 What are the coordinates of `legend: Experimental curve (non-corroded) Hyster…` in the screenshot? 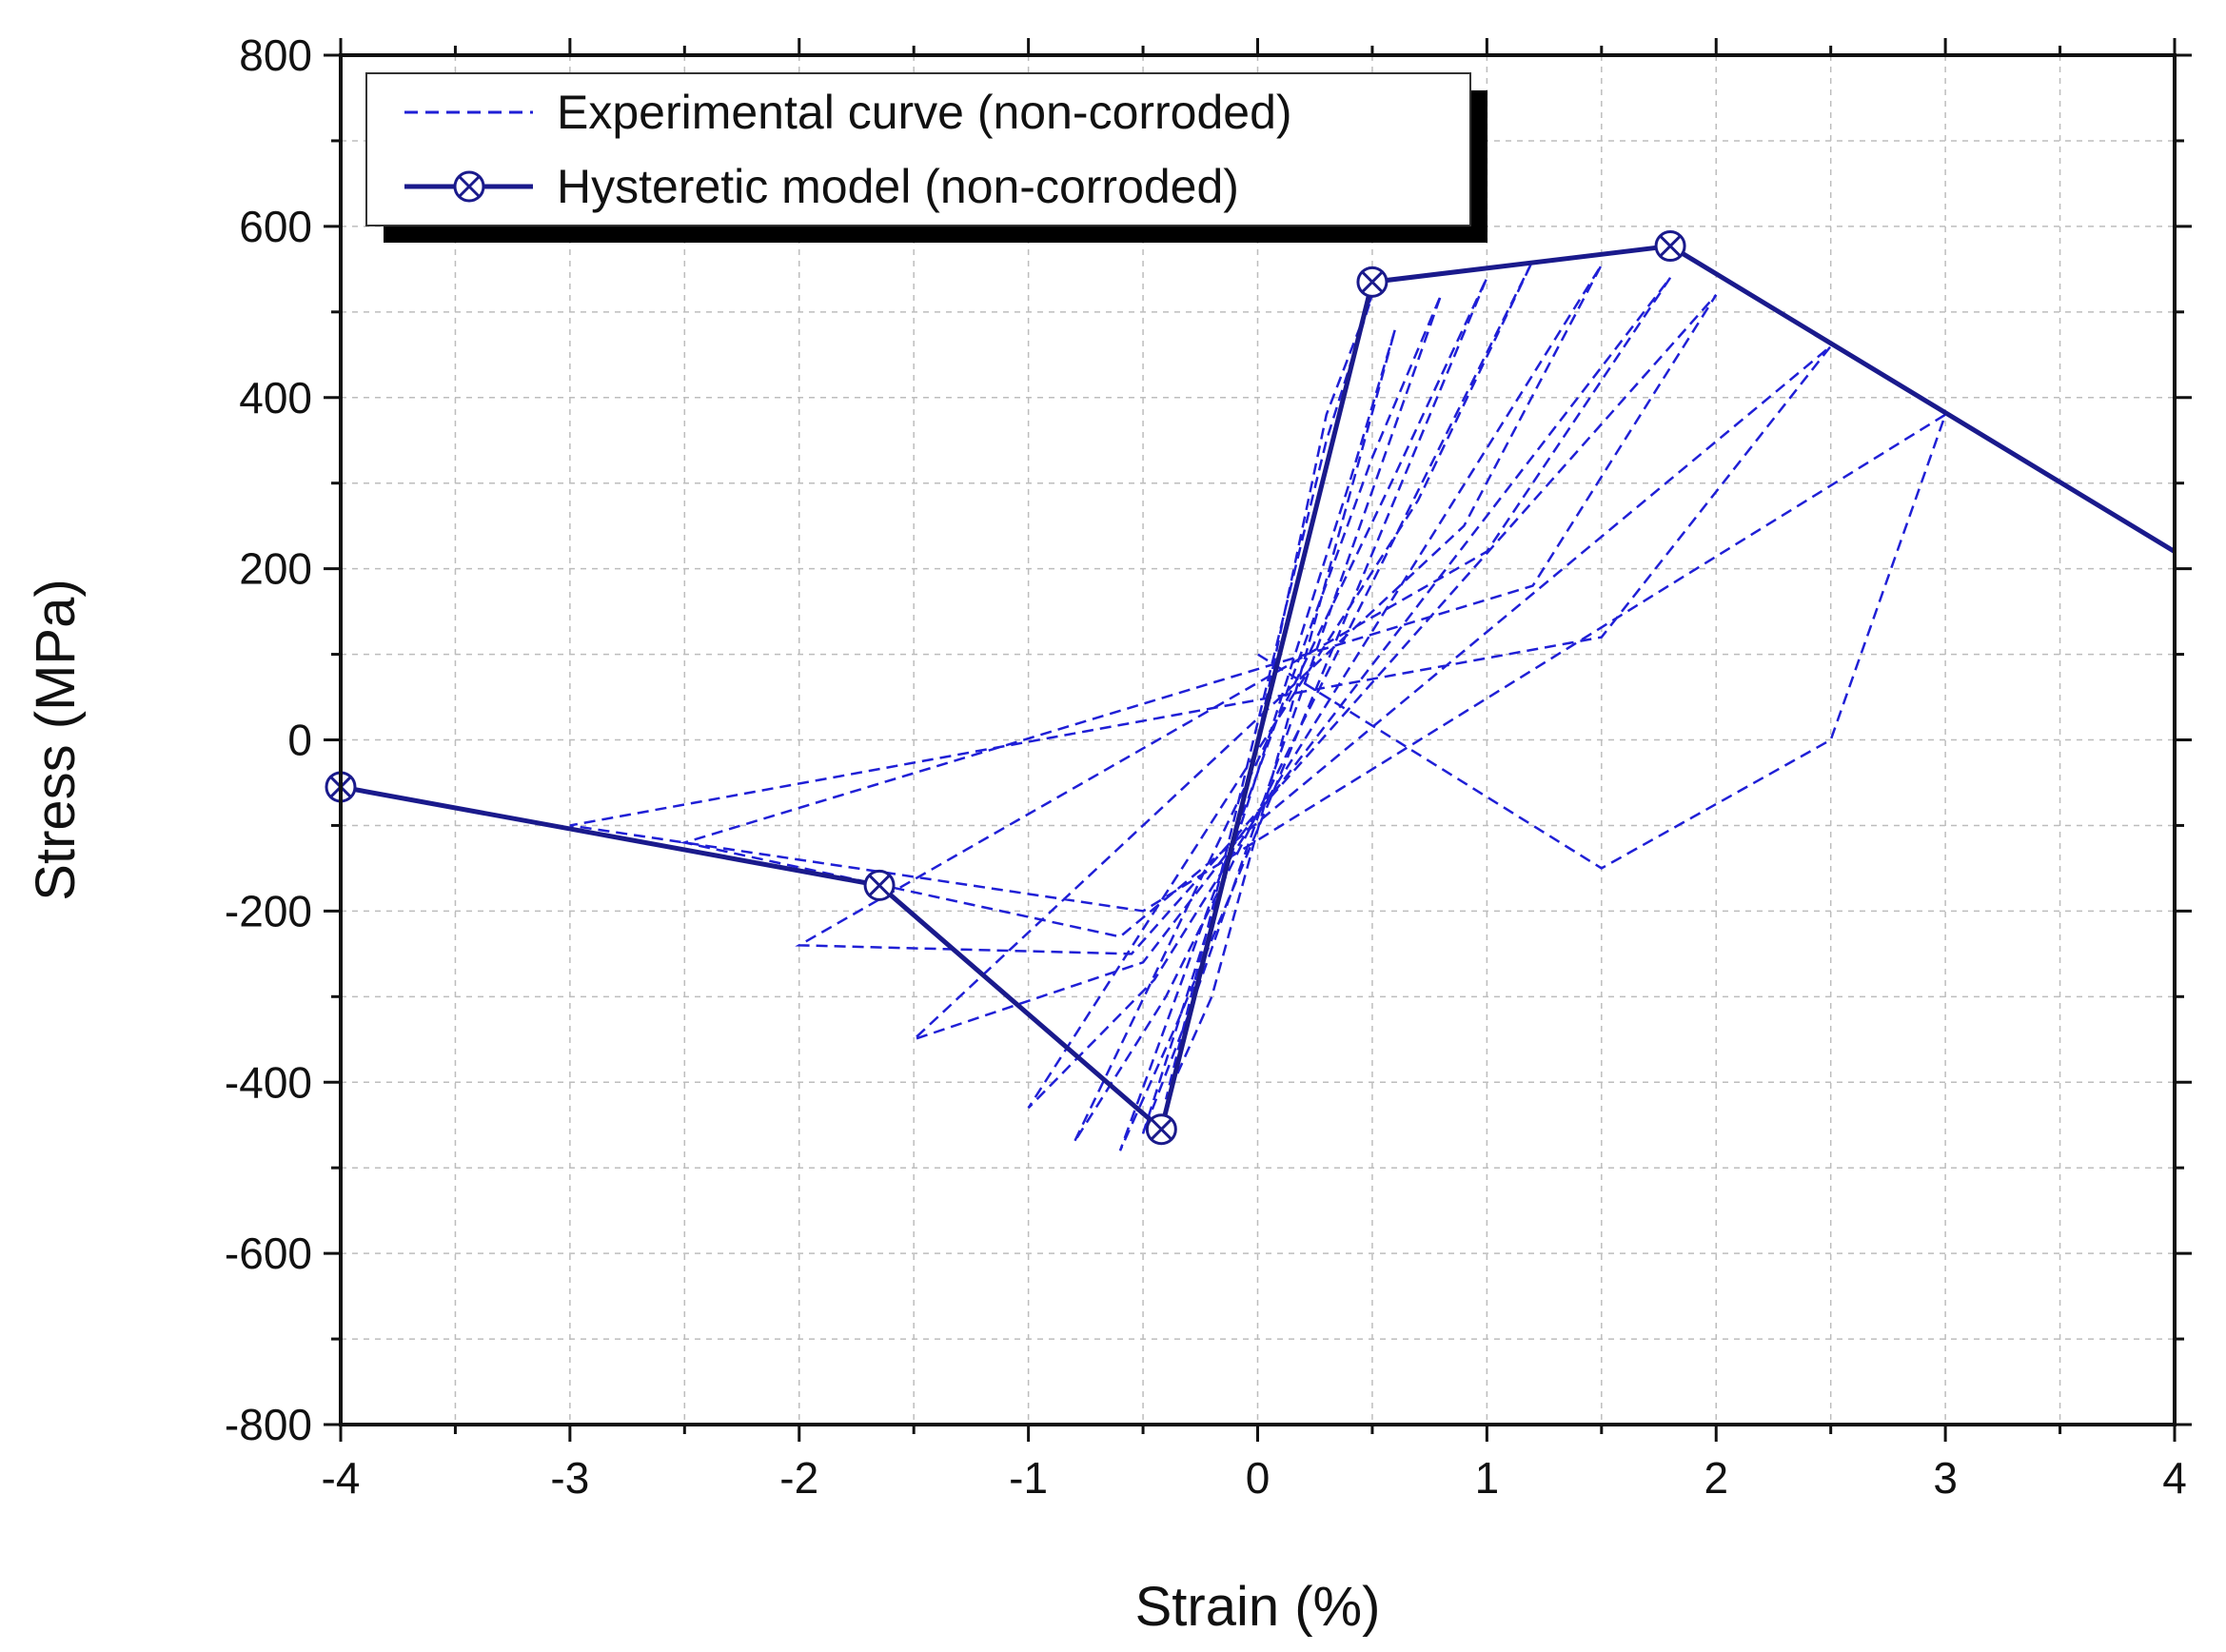 It's located at (926, 158).